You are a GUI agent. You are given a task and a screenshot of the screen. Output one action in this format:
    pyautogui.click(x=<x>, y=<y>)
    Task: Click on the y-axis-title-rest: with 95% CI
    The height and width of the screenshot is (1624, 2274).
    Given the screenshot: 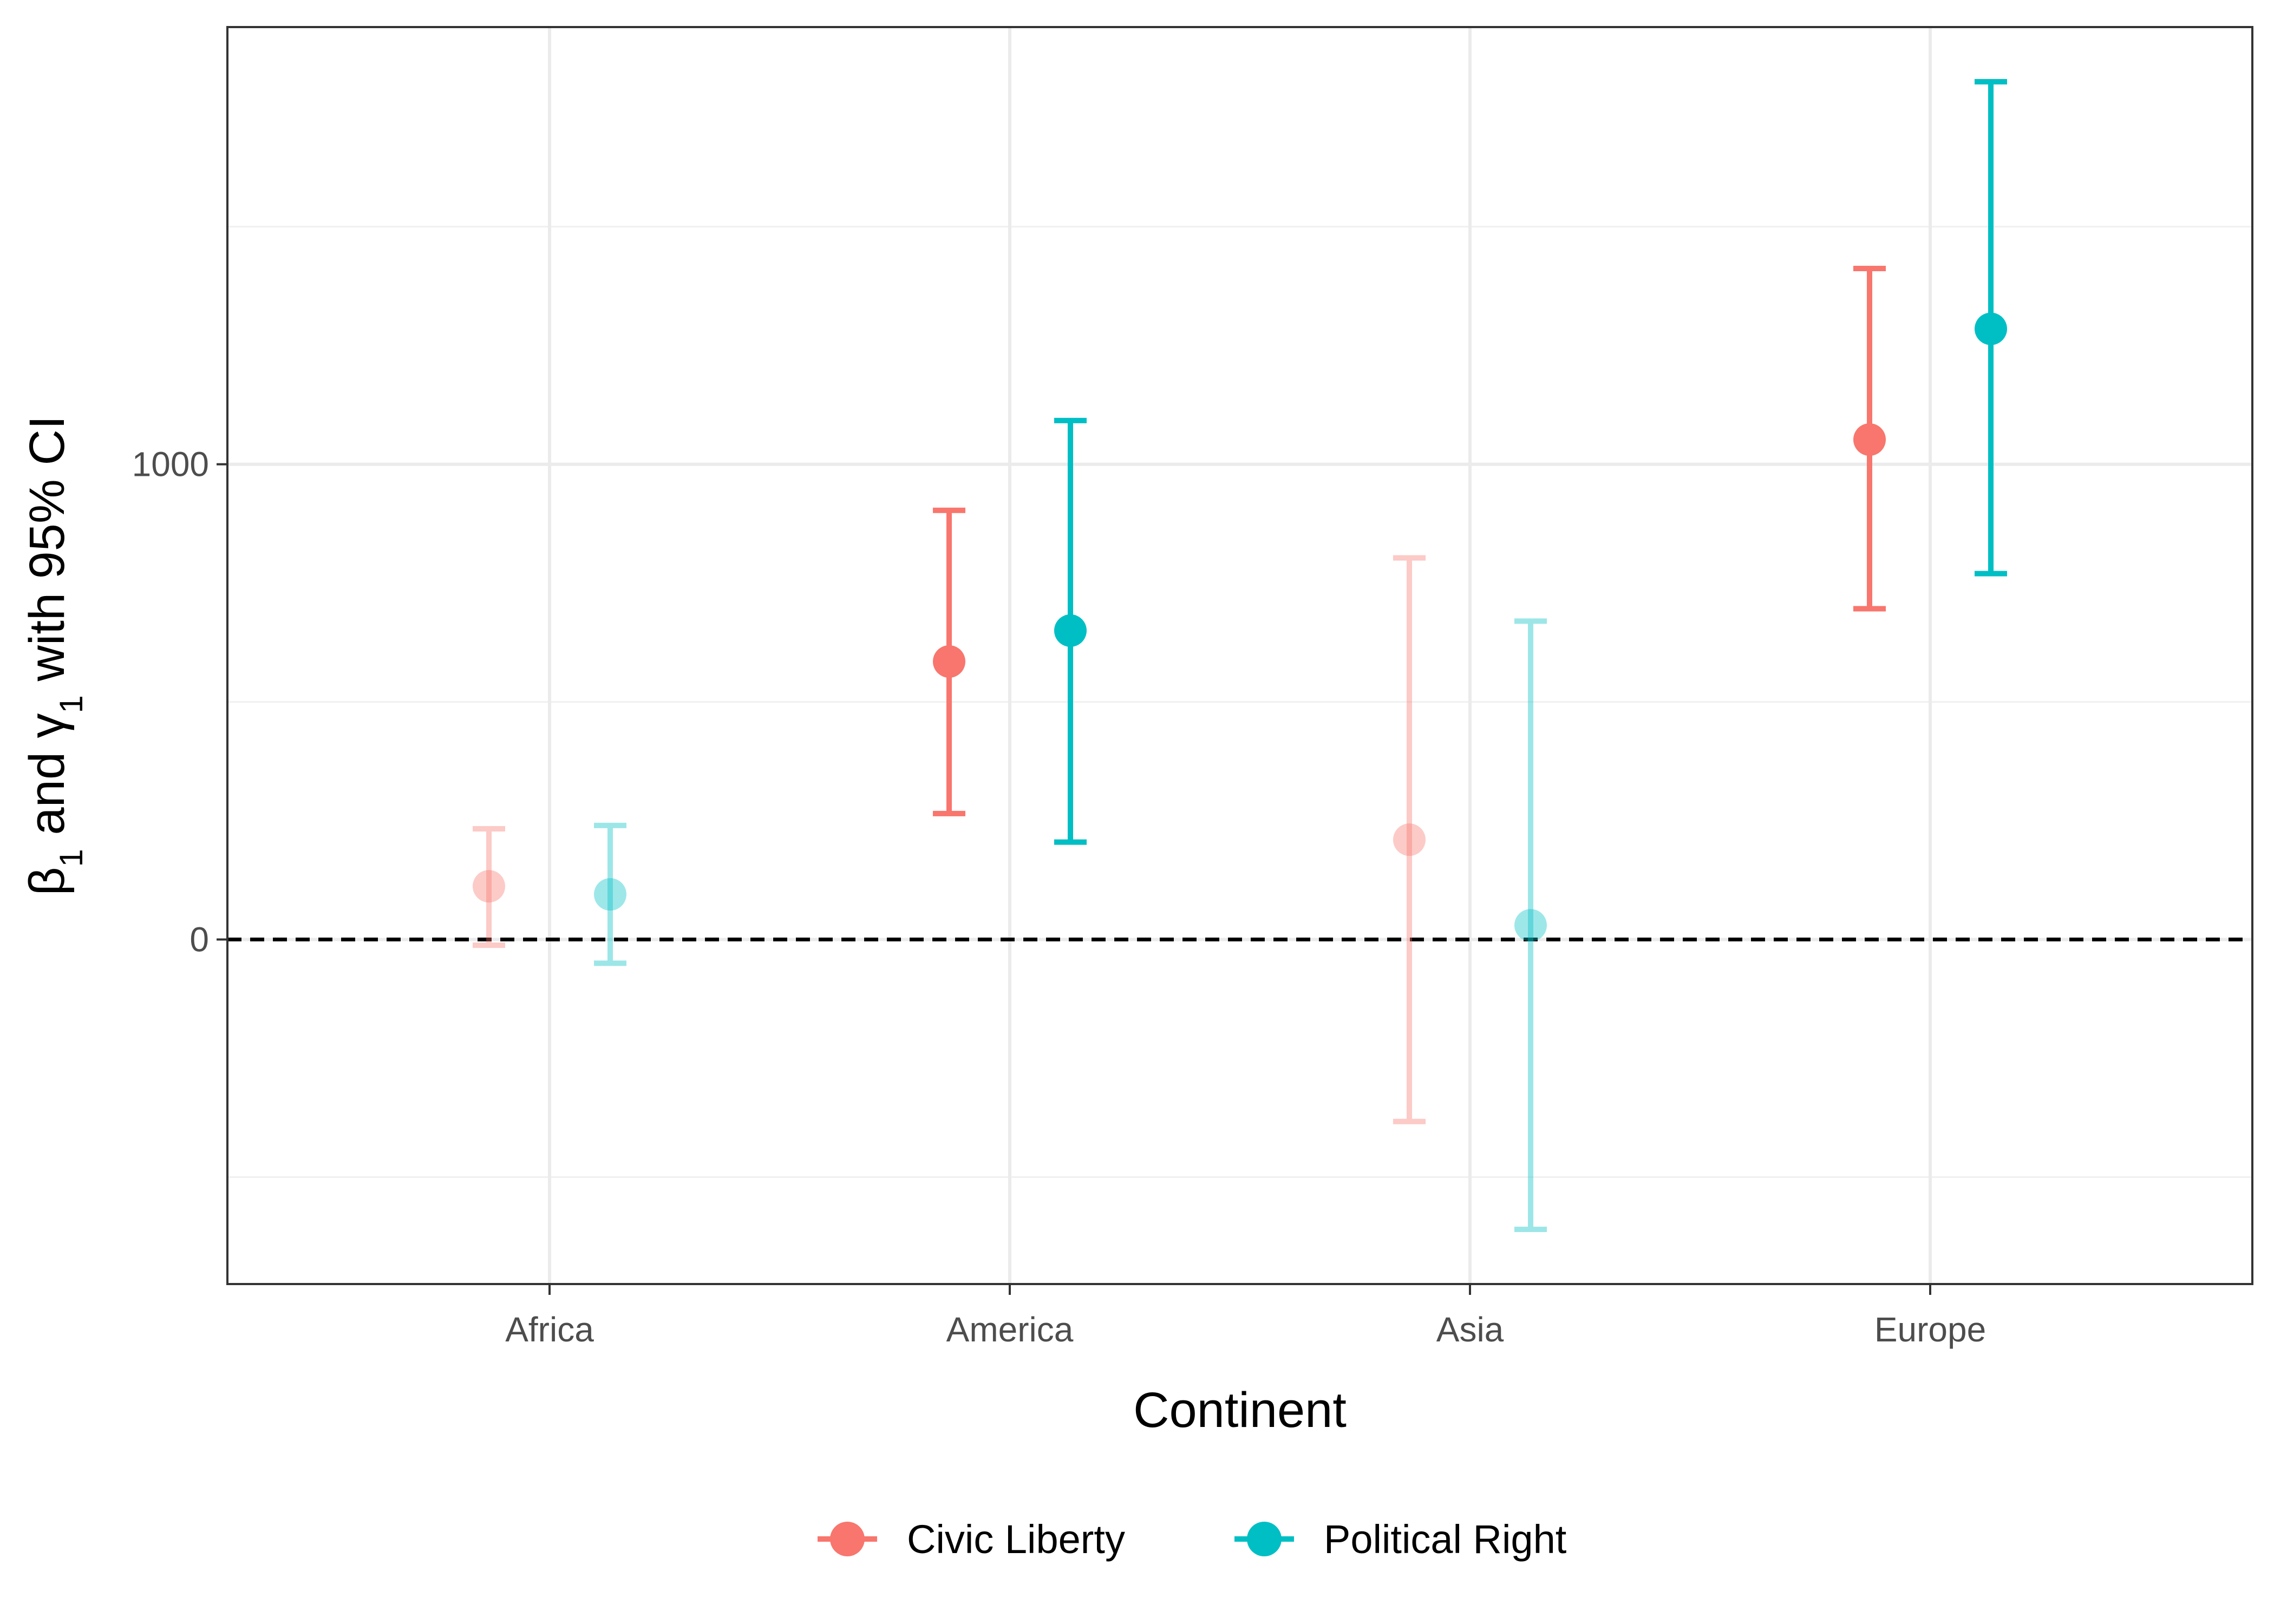 What is the action you would take?
    pyautogui.click(x=47, y=555)
    